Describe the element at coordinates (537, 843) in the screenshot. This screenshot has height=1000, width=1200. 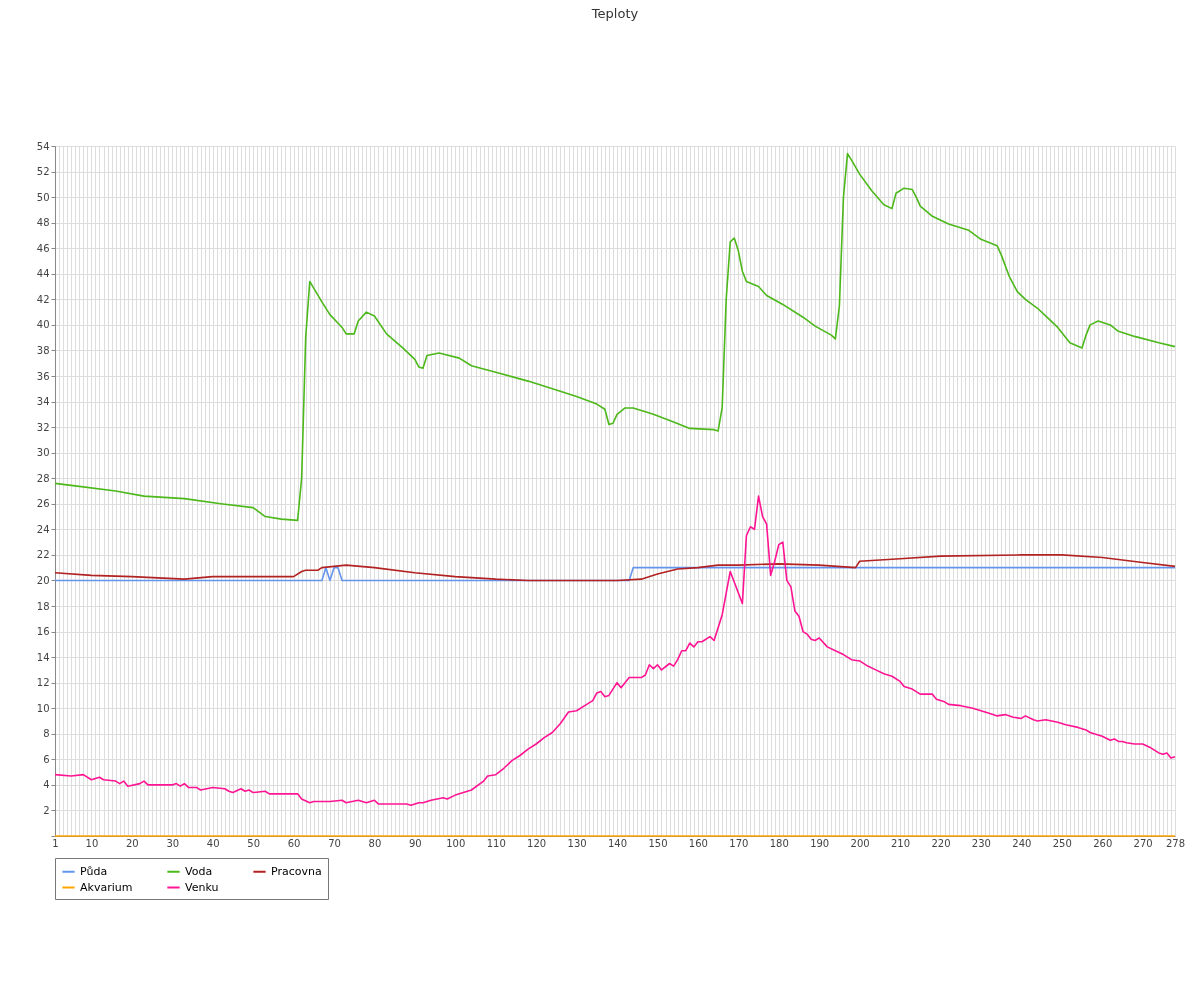
I see `x-tick-label: 120` at that location.